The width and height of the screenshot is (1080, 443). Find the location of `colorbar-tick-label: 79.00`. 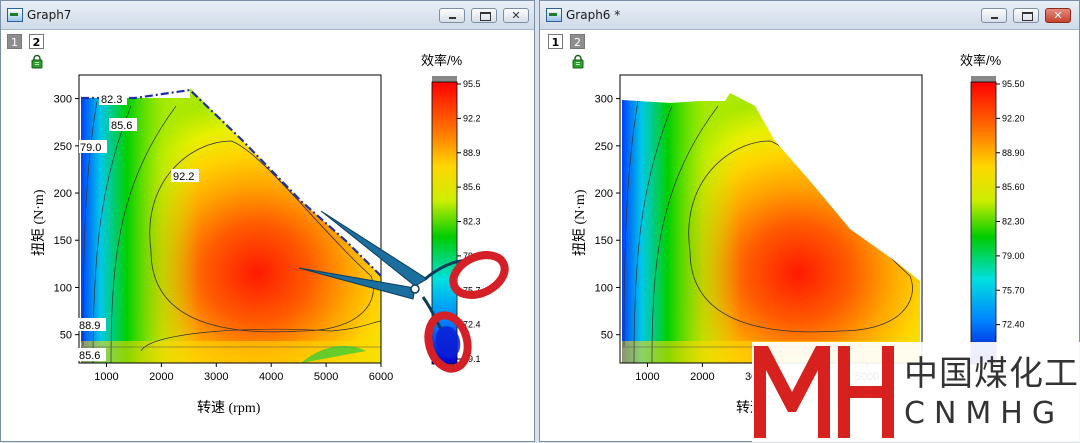

colorbar-tick-label: 79.00 is located at coordinates (1013, 256).